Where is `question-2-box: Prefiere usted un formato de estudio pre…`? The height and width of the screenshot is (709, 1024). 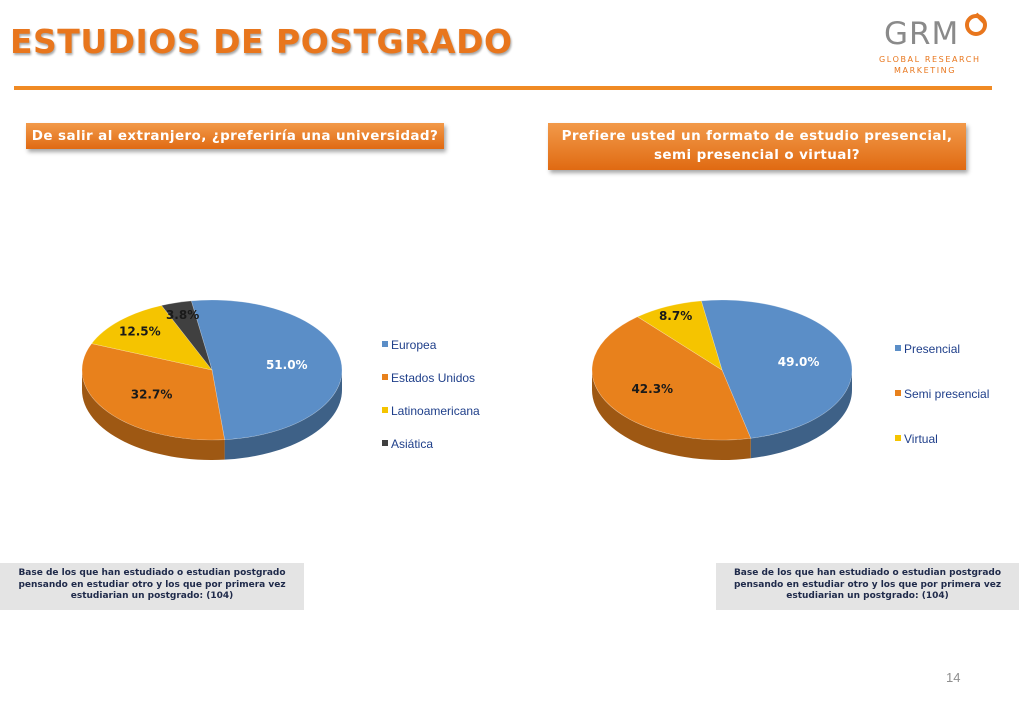
question-2-box: Prefiere usted un formato de estudio pre… is located at coordinates (757, 146).